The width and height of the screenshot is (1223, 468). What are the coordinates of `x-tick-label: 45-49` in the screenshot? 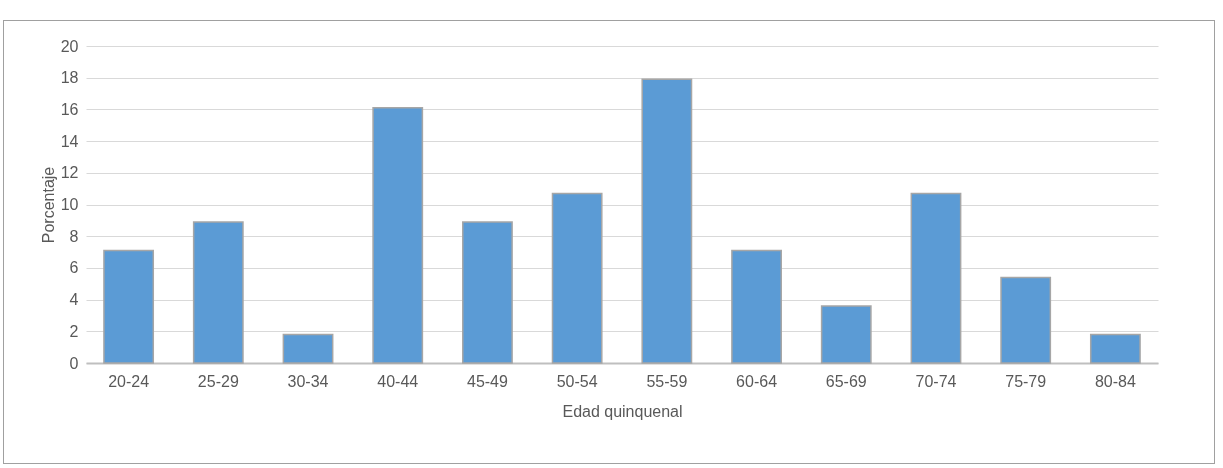 It's located at (487, 381).